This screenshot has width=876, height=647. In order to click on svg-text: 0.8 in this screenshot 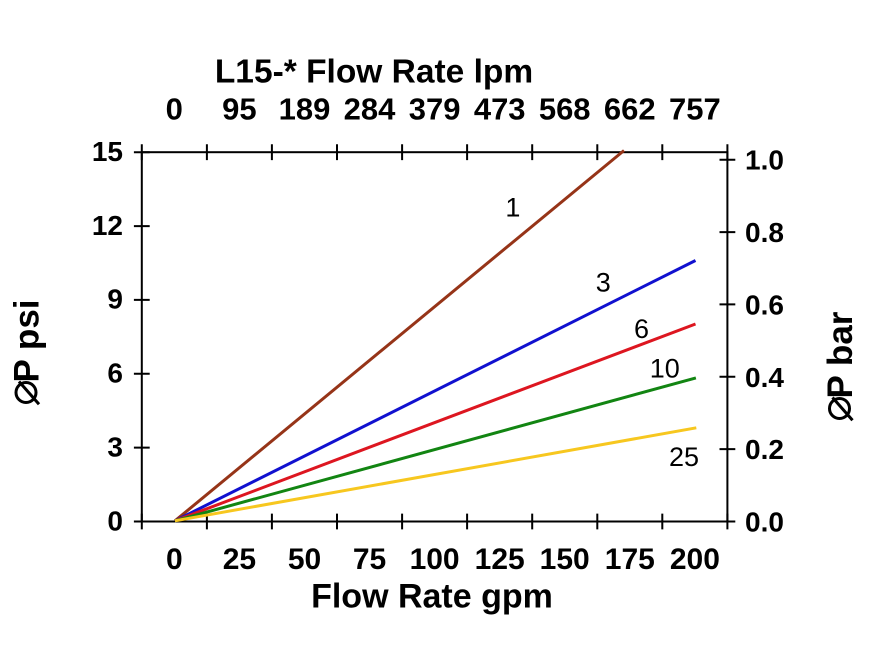, I will do `click(764, 232)`.